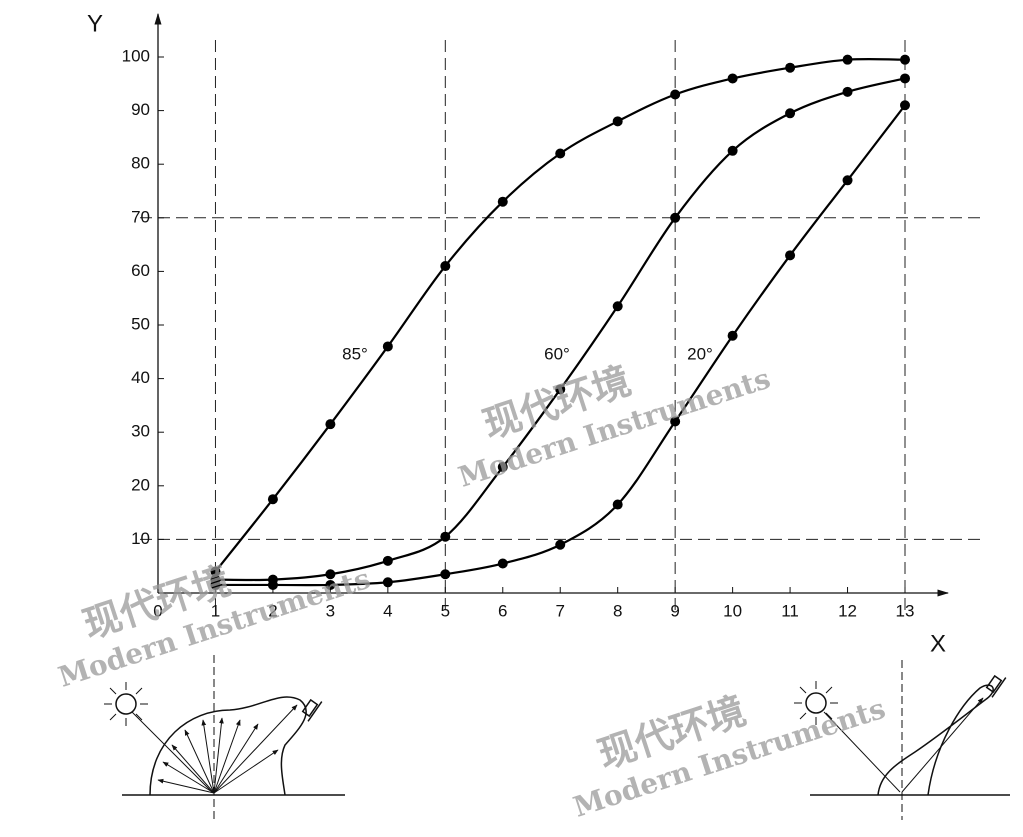  What do you see at coordinates (140, 431) in the screenshot?
I see `y-tick-label: 30` at bounding box center [140, 431].